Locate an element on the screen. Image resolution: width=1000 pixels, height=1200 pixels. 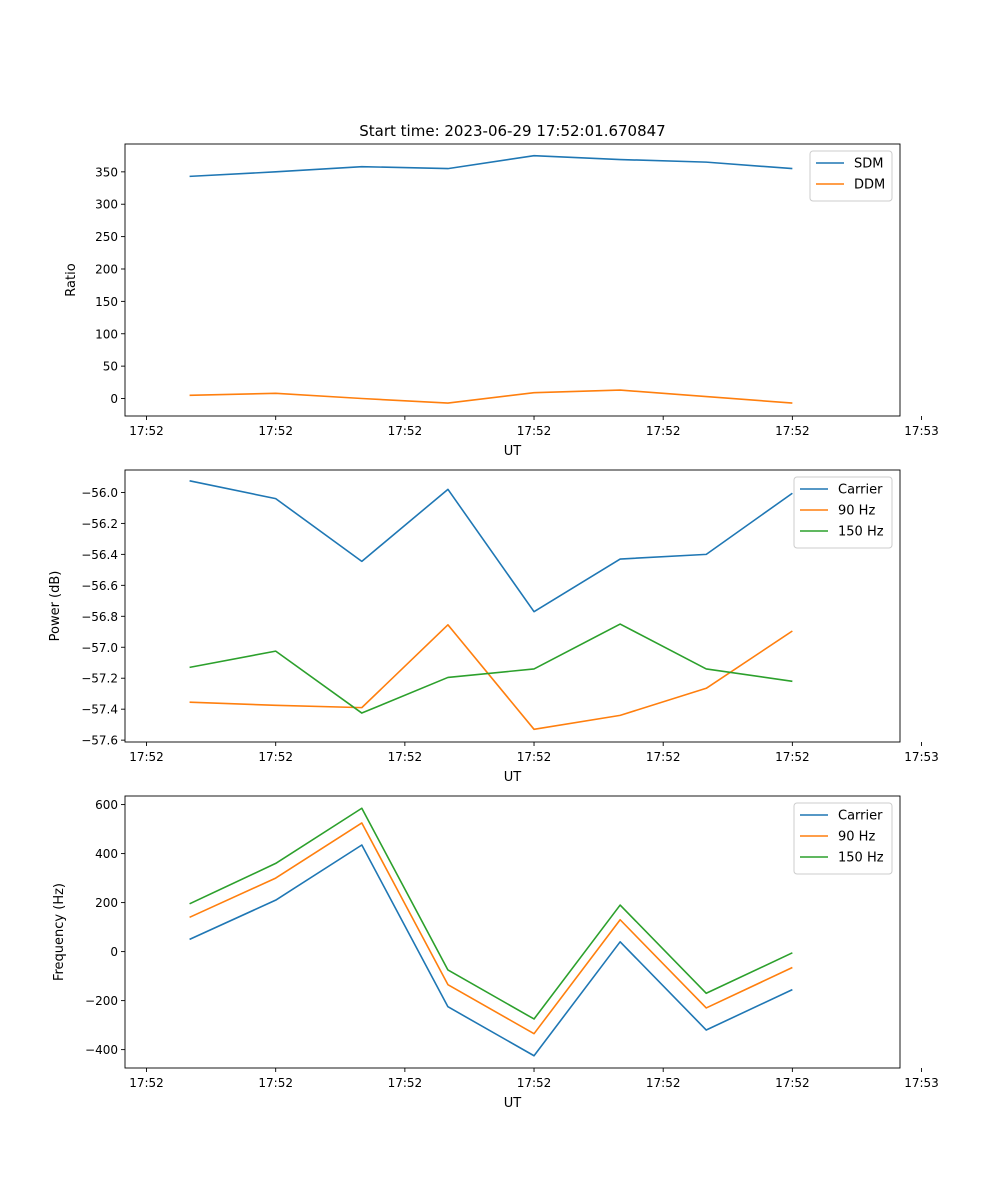
y-tick-label: 400 is located at coordinates (106, 854).